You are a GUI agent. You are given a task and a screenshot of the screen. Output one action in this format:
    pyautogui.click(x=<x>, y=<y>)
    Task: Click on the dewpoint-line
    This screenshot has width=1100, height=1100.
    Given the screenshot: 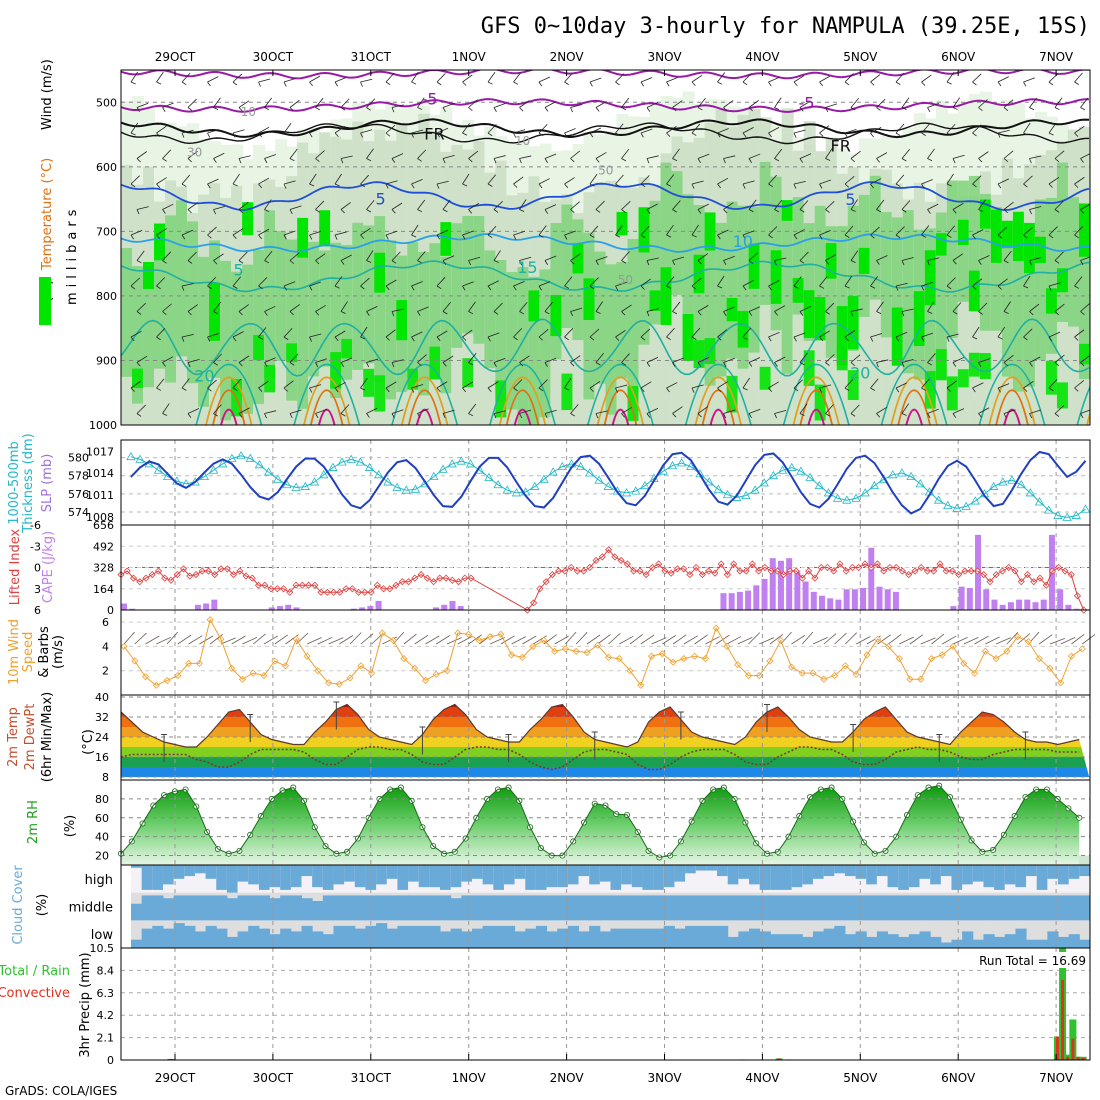 What is the action you would take?
    pyautogui.click(x=600, y=758)
    